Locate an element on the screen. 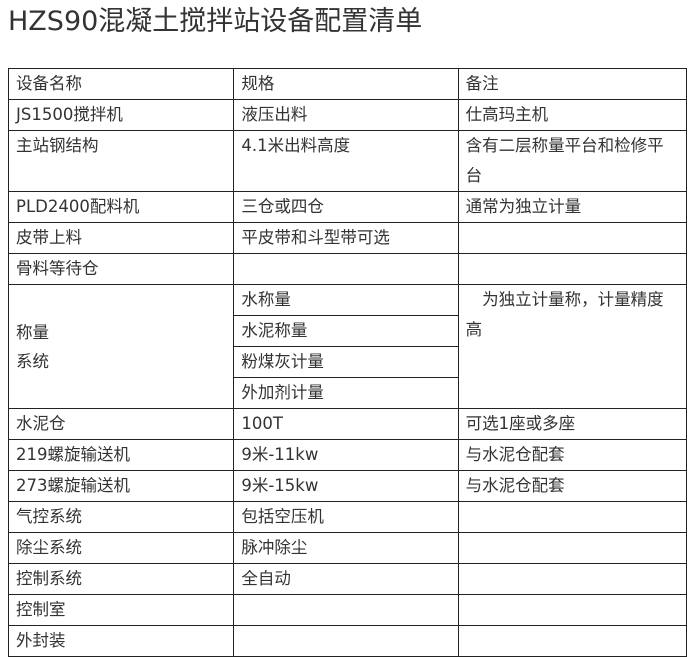 The image size is (689, 657). table-cell: 外封装 is located at coordinates (121, 641).